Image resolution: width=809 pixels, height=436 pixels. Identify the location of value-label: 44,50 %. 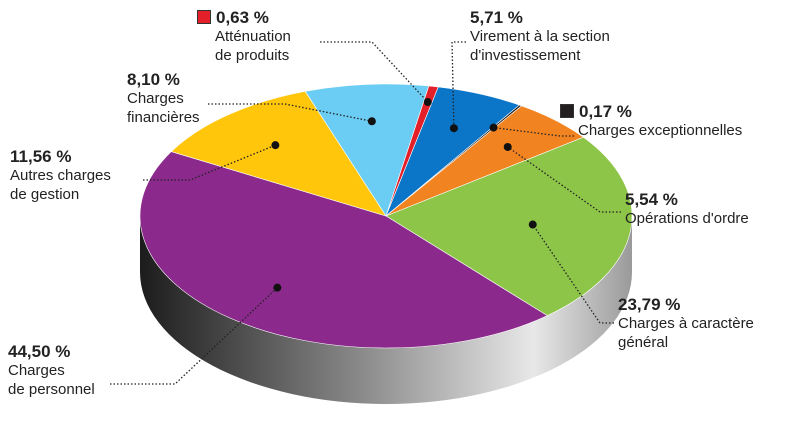
(39, 351).